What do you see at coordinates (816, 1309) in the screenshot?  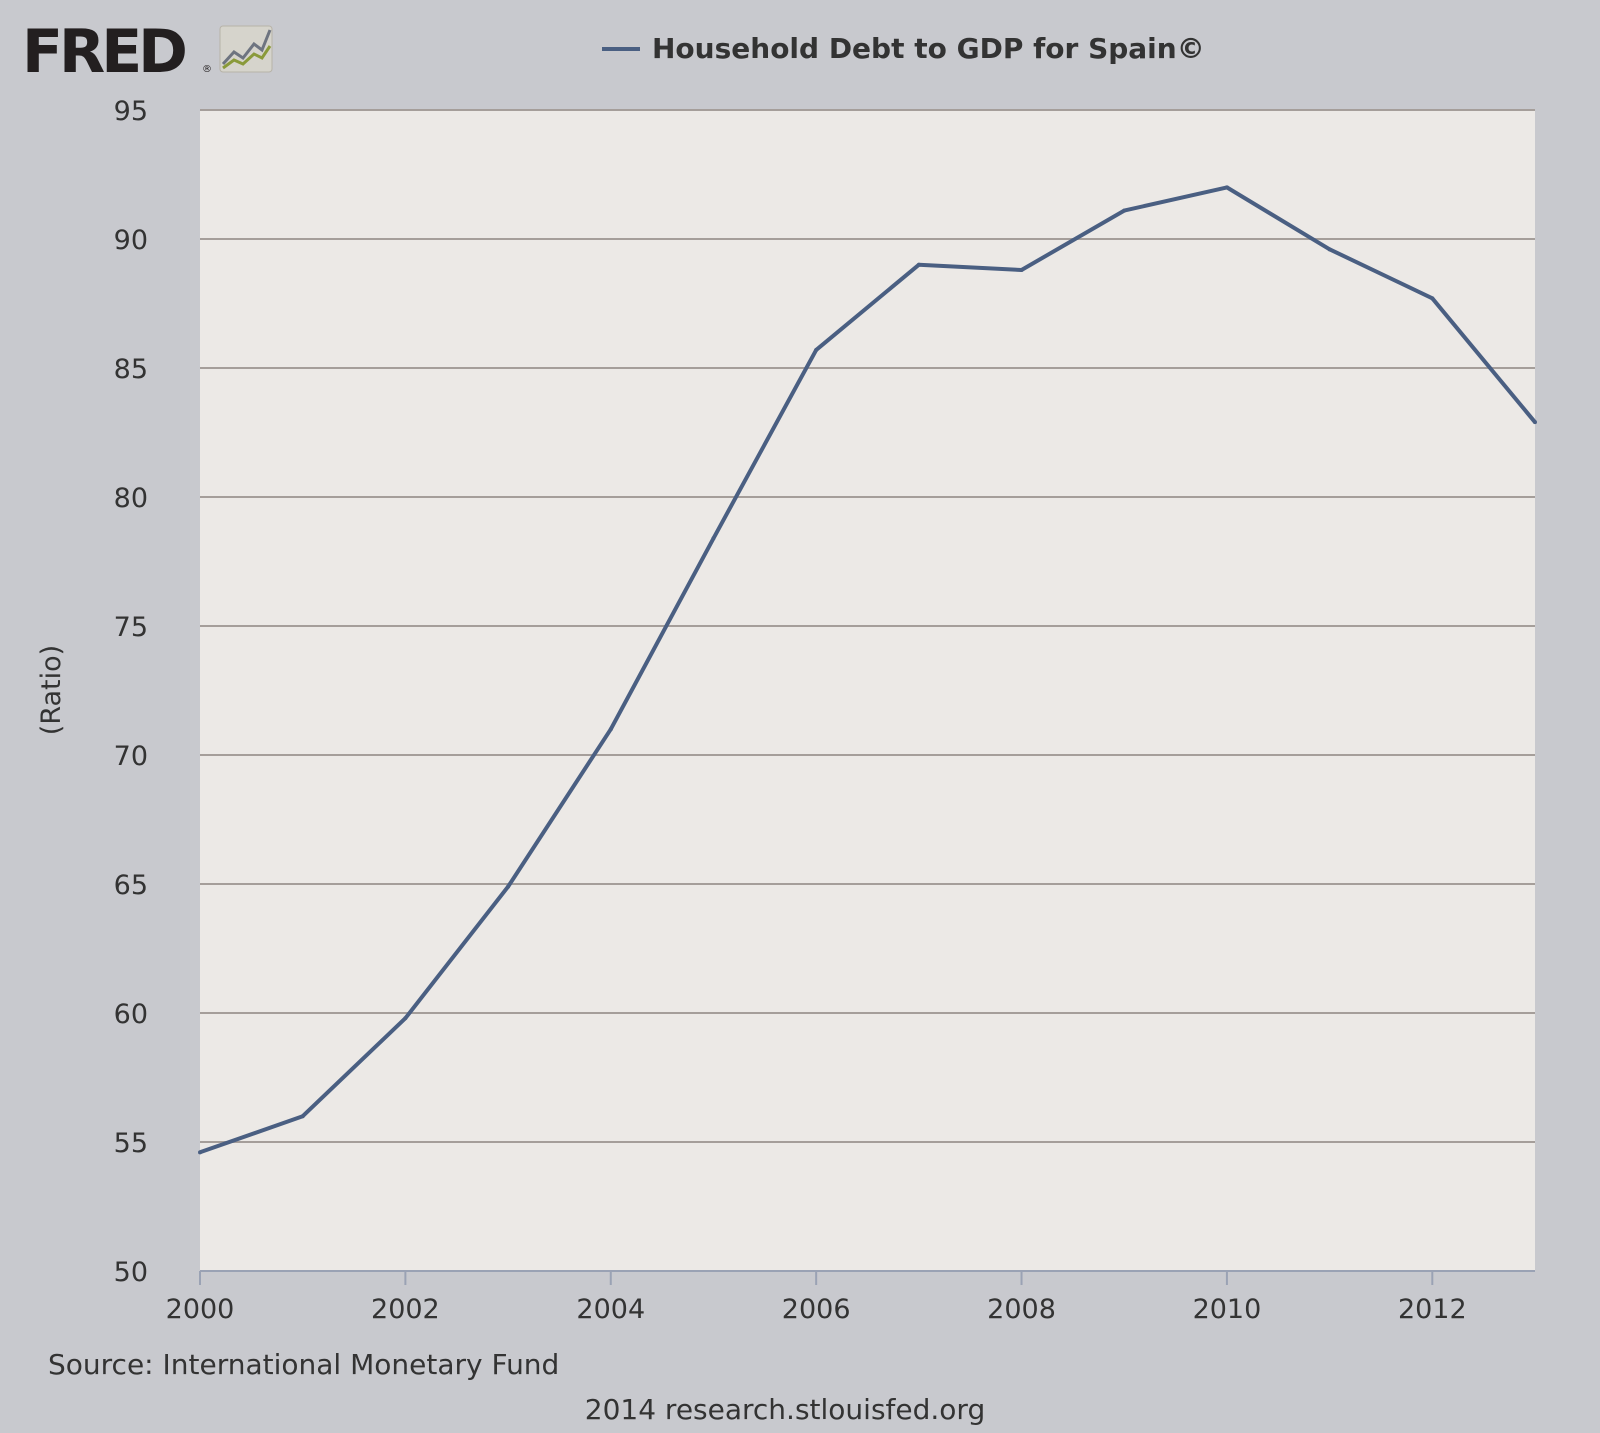 I see `x-tick-label: 2006` at bounding box center [816, 1309].